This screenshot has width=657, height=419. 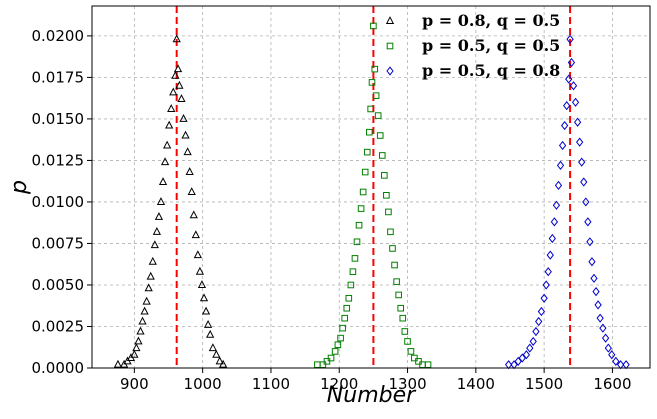 What do you see at coordinates (58, 285) in the screenshot?
I see `y-tick-label: 0.0050` at bounding box center [58, 285].